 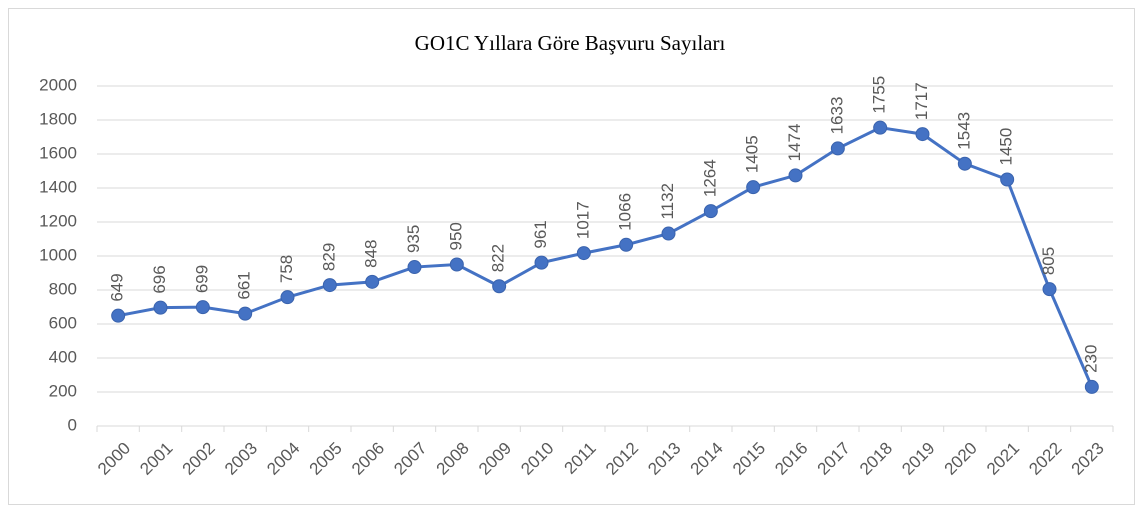 What do you see at coordinates (498, 258) in the screenshot?
I see `data-label: 822` at bounding box center [498, 258].